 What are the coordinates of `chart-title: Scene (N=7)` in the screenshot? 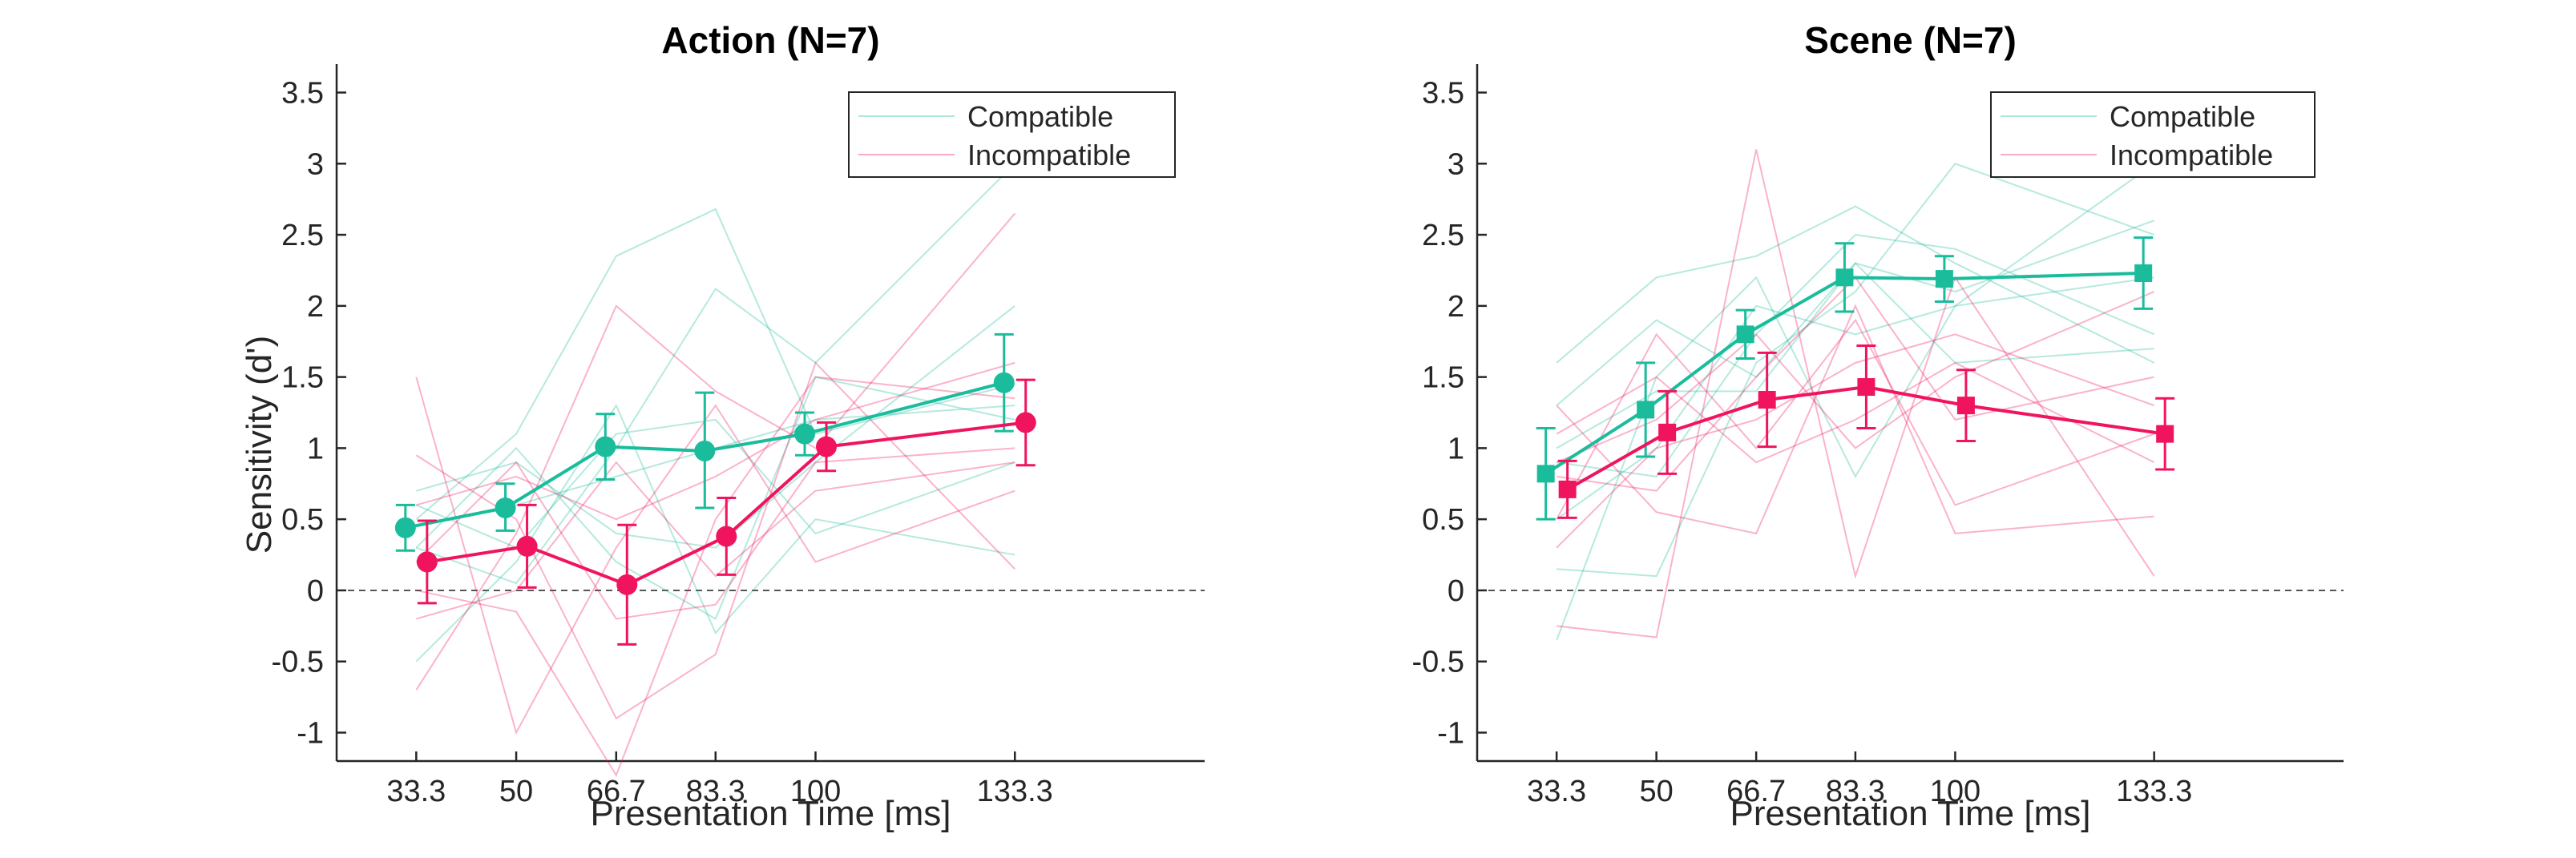 It's located at (1911, 40).